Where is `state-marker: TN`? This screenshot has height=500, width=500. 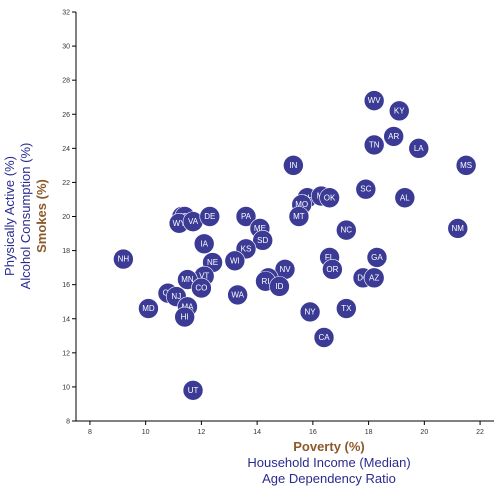
state-marker: TN is located at coordinates (374, 145).